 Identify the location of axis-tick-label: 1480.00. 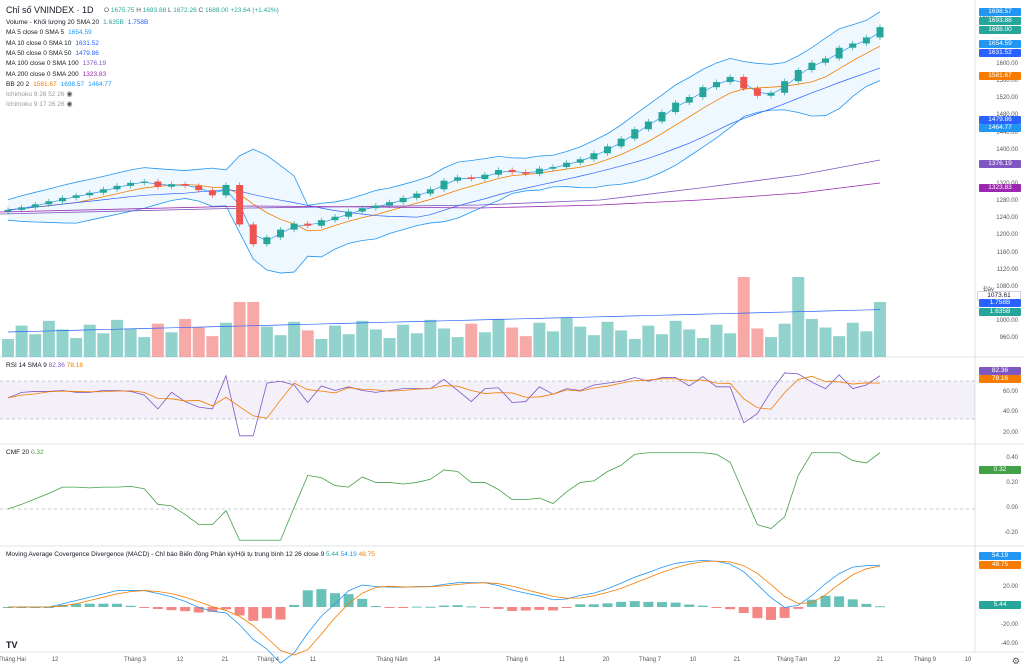
(1007, 115).